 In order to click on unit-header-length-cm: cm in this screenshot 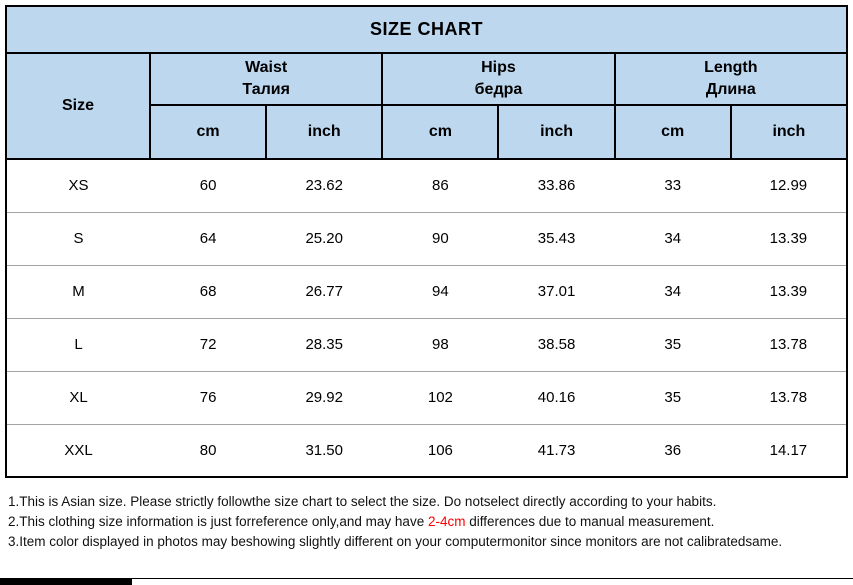, I will do `click(672, 132)`.